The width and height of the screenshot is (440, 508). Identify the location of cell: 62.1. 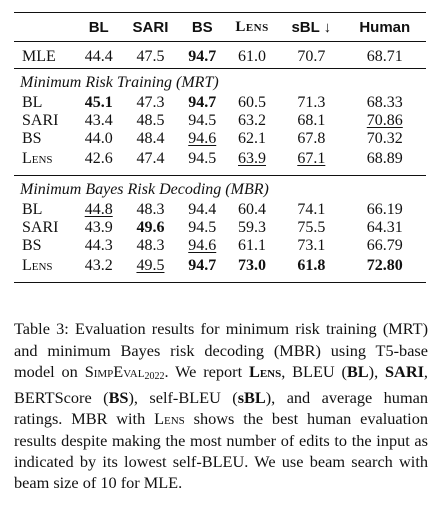
(252, 138).